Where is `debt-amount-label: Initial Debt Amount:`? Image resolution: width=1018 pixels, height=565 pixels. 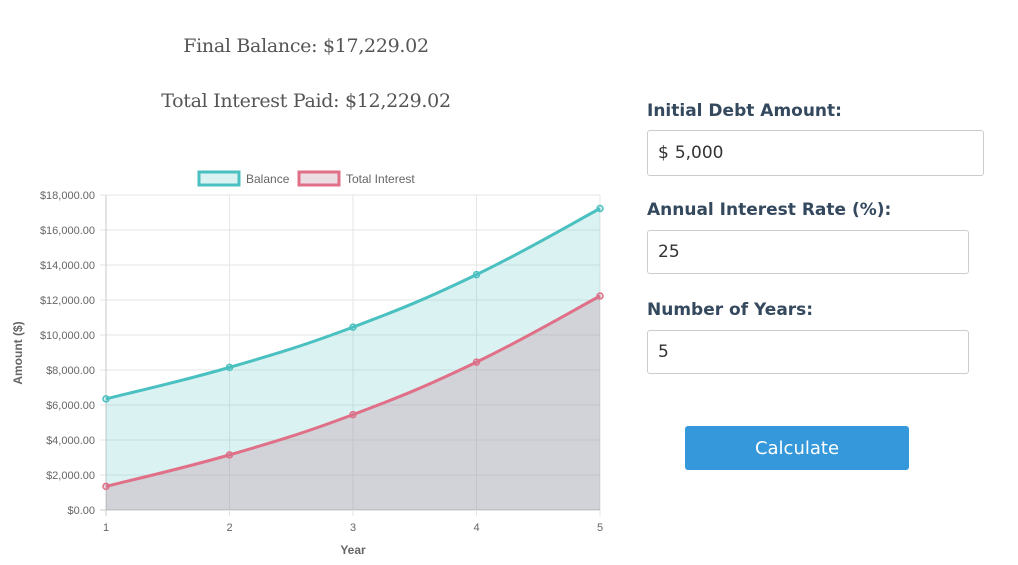 debt-amount-label: Initial Debt Amount: is located at coordinates (744, 111).